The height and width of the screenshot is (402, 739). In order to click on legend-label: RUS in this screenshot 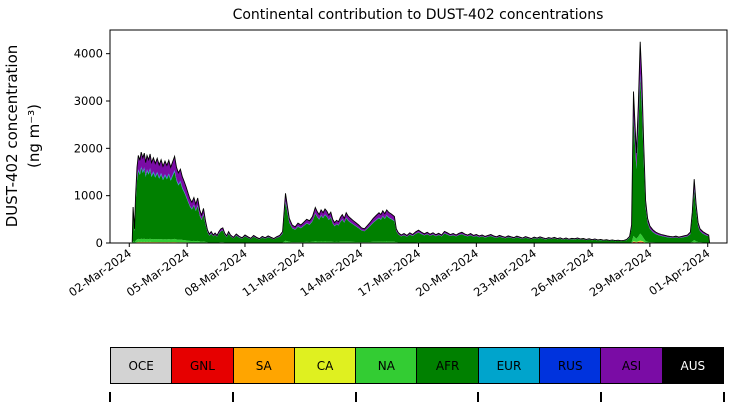, I will do `click(570, 365)`.